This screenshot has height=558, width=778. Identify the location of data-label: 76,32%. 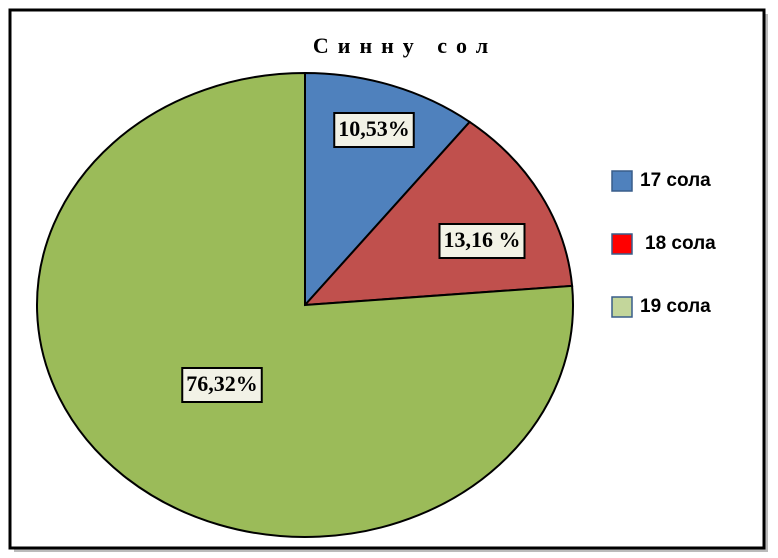
(222, 383).